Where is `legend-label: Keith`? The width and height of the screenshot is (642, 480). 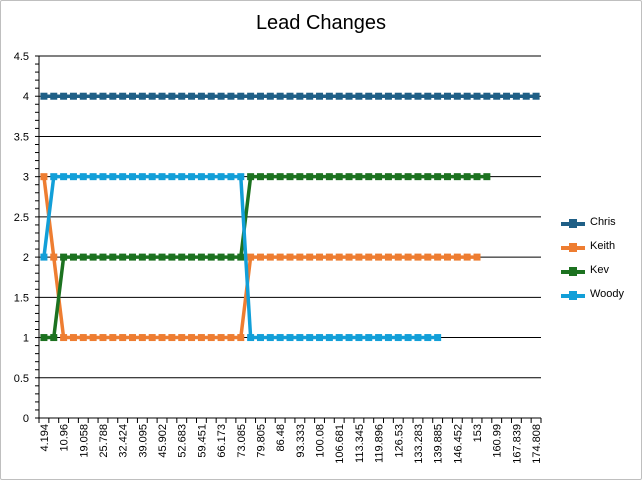
legend-label: Keith is located at coordinates (603, 246).